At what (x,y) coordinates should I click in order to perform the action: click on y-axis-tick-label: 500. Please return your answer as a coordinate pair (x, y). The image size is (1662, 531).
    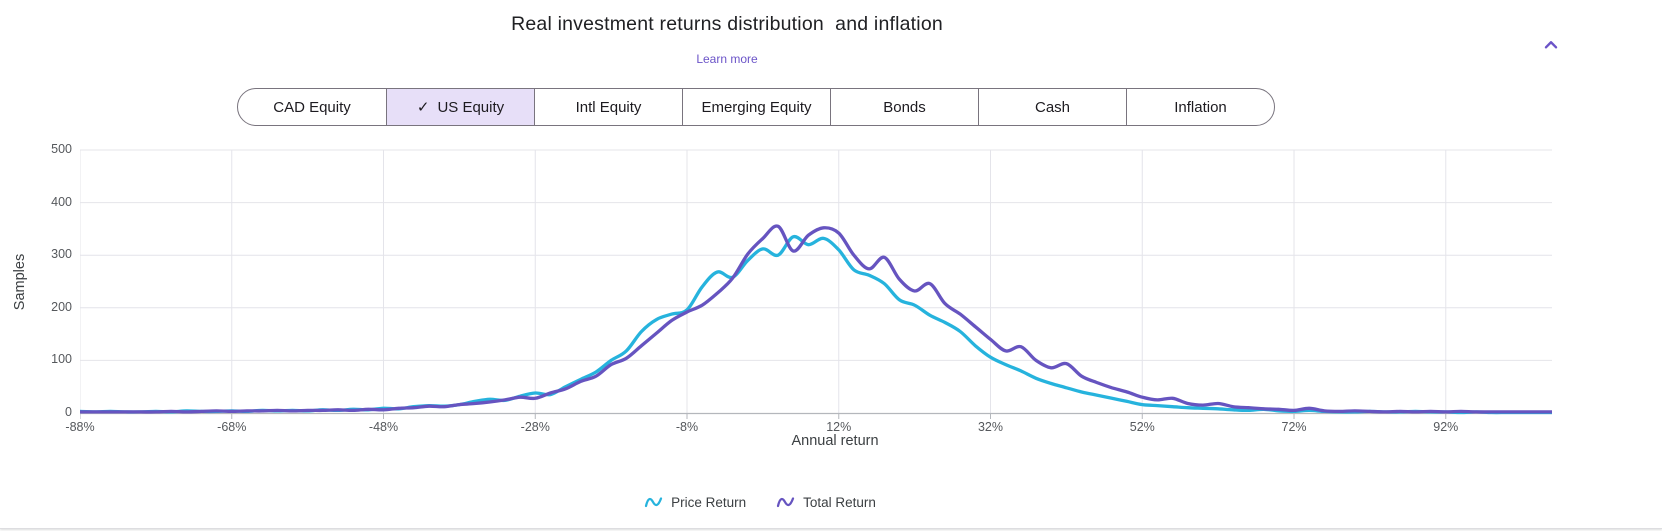
    Looking at the image, I should click on (61, 149).